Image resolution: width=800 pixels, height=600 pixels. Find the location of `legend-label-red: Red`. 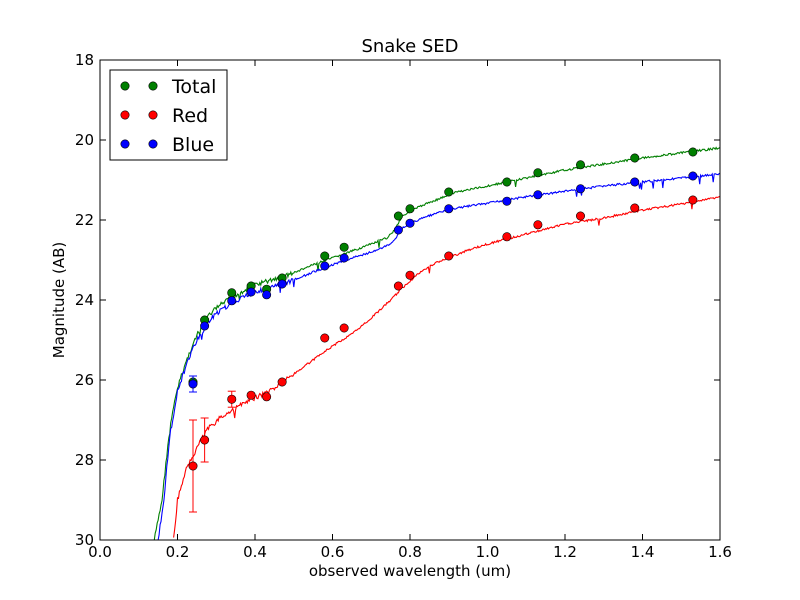

legend-label-red: Red is located at coordinates (190, 116).